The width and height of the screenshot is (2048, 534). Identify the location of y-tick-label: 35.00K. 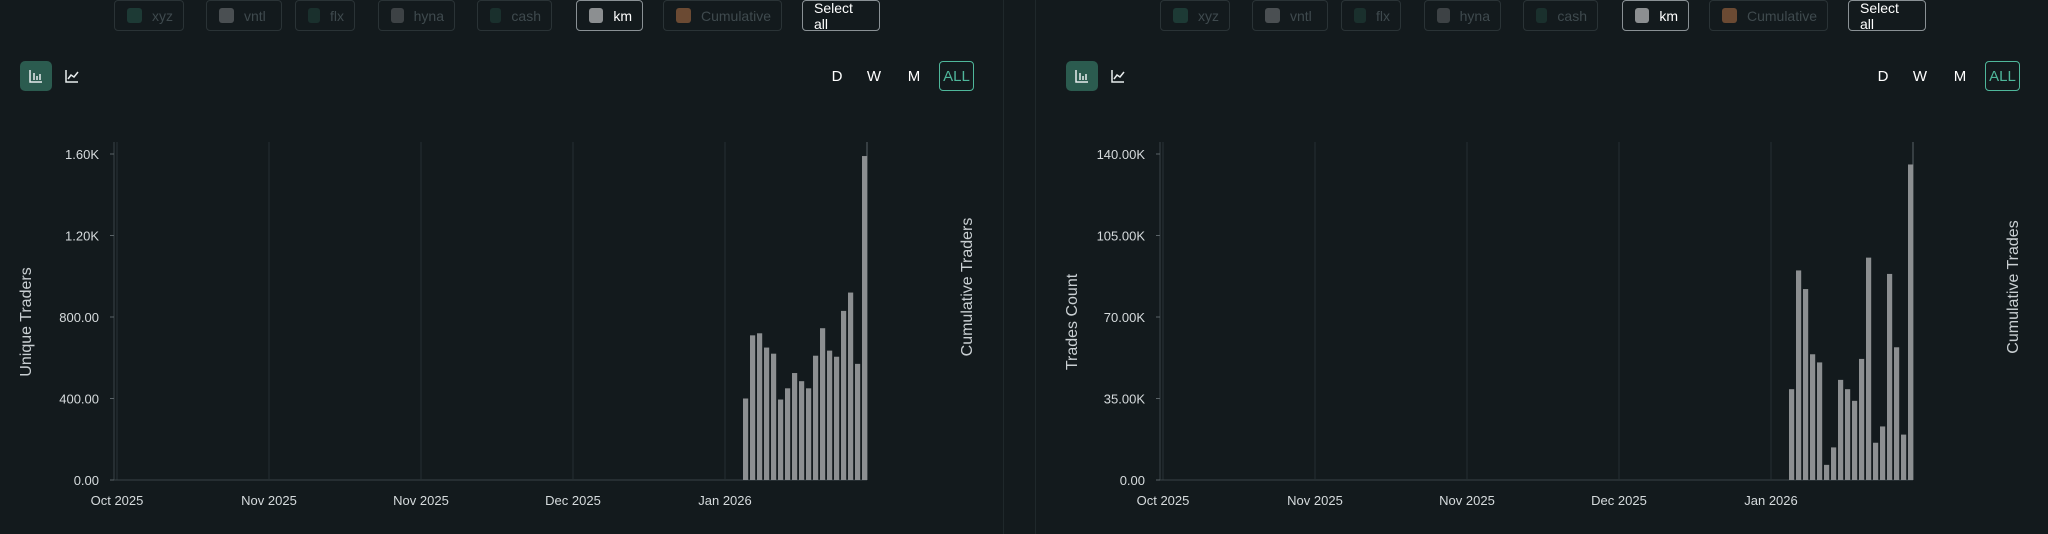
(1125, 399).